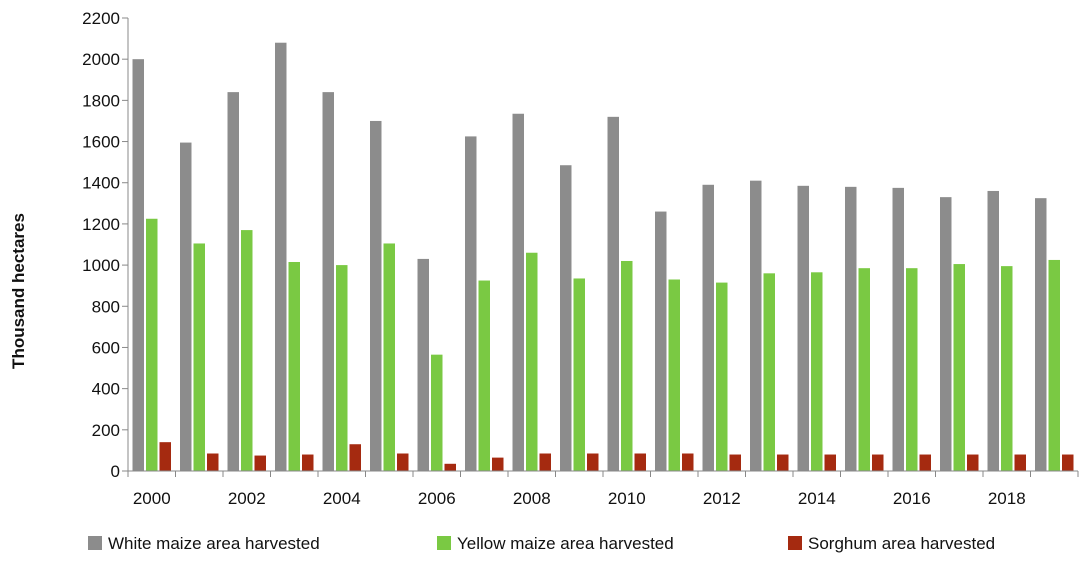 The height and width of the screenshot is (561, 1080). Describe the element at coordinates (115, 471) in the screenshot. I see `y-tick-label: 0` at that location.